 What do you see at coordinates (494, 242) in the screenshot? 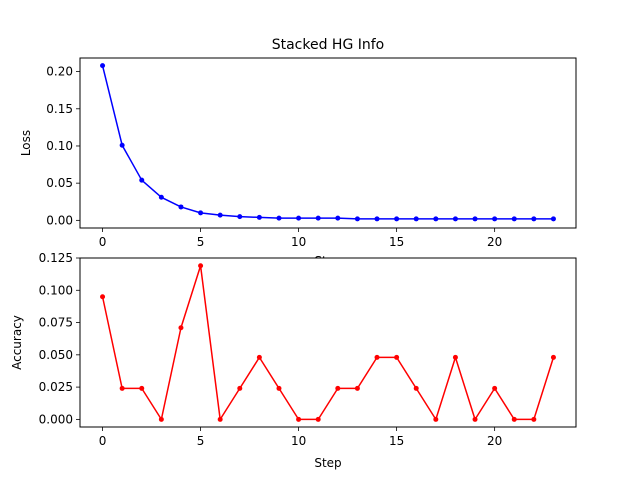
I see `loss-x-tick-label: 20` at bounding box center [494, 242].